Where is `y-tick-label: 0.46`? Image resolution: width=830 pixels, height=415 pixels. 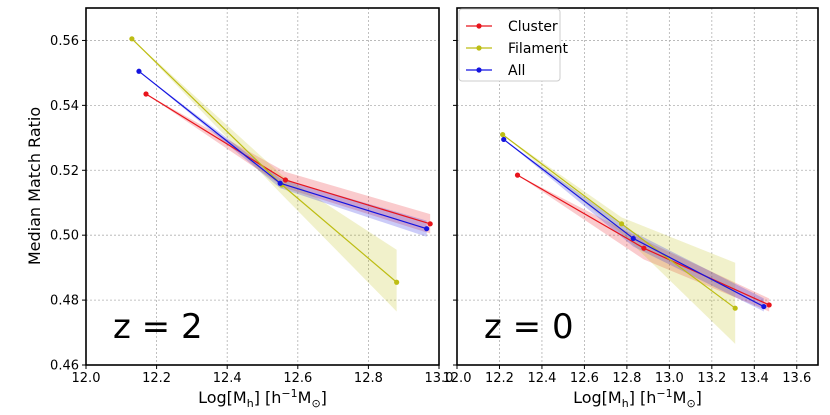
y-tick-label: 0.46 is located at coordinates (64, 366).